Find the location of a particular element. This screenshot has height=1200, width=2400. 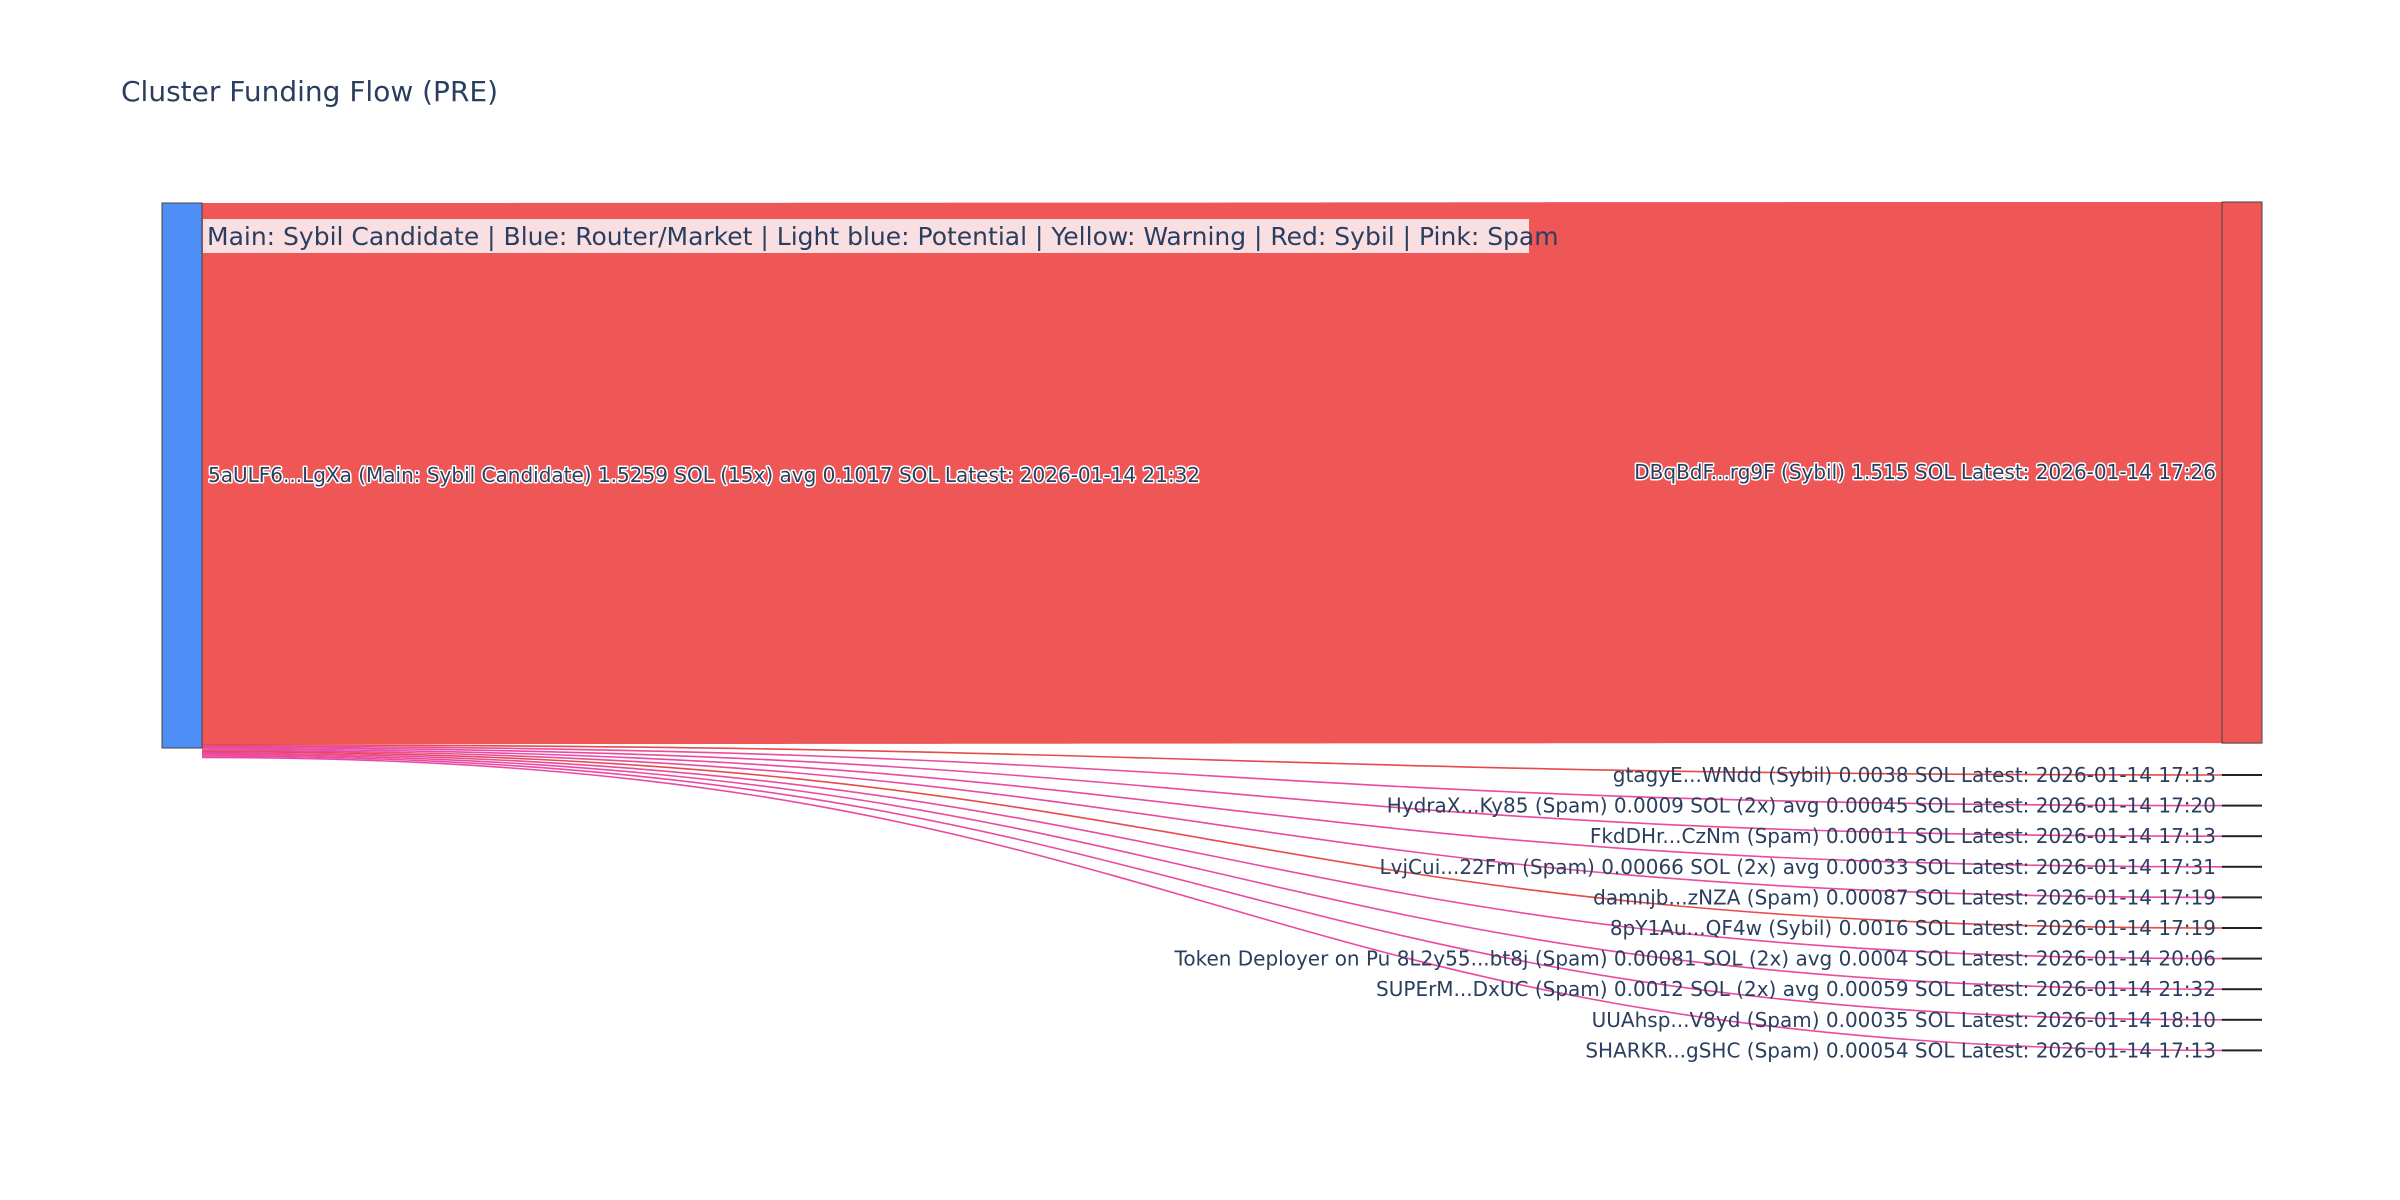

legend-background is located at coordinates (866, 236).